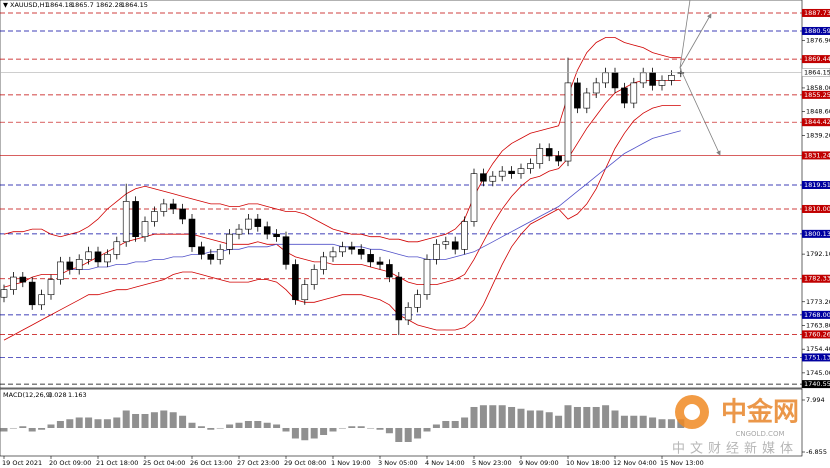  I want to click on level-label: 1810.00, so click(817, 209).